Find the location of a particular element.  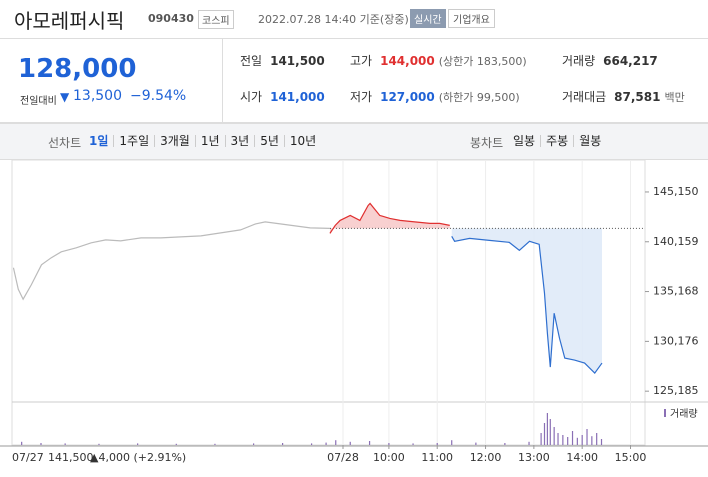

down-arrow: ▼ is located at coordinates (65, 97).